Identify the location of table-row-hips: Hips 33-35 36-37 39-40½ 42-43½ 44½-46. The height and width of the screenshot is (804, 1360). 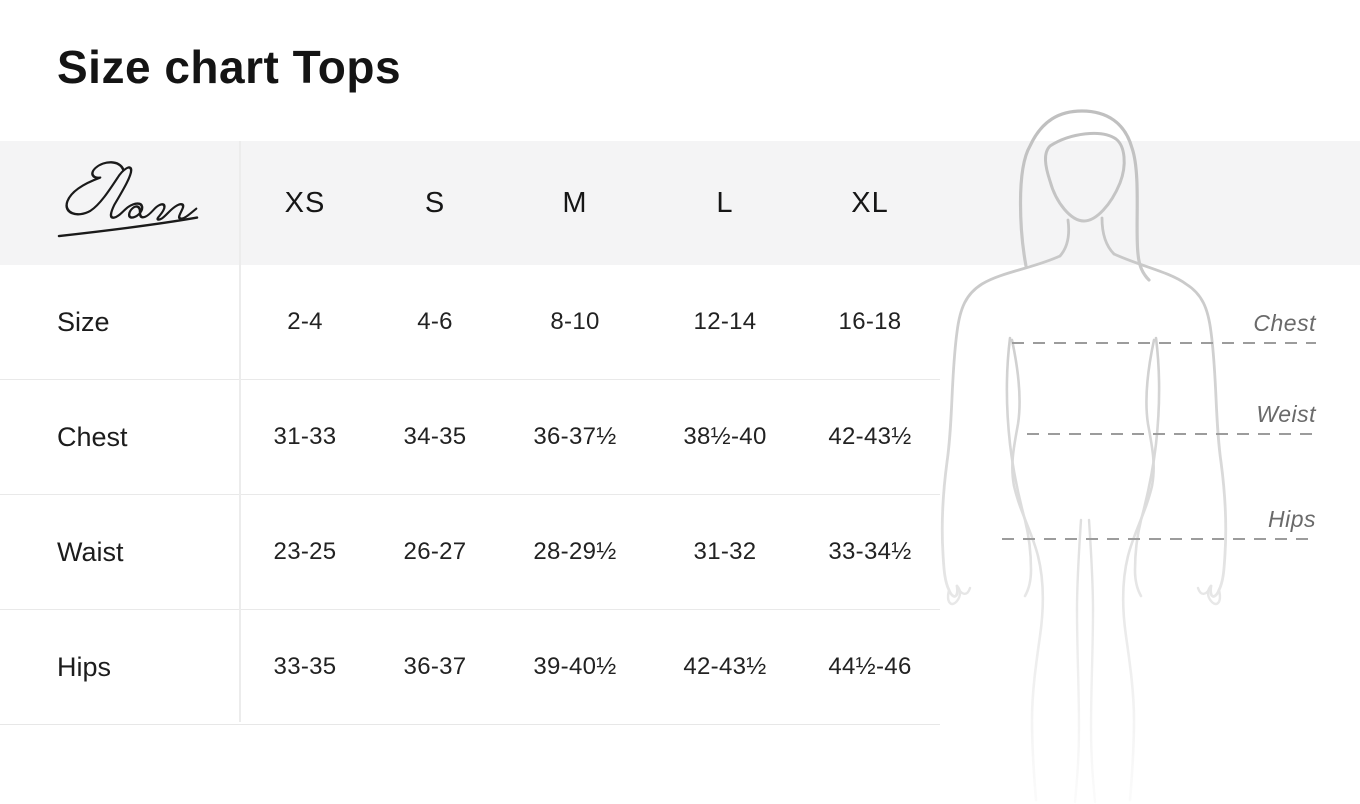
(470, 666).